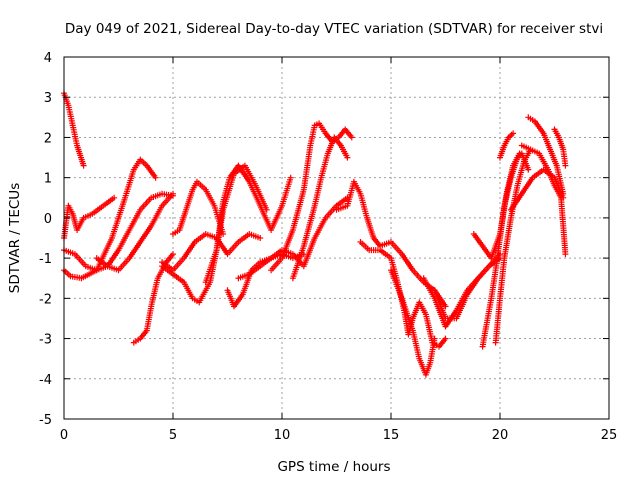  Describe the element at coordinates (173, 435) in the screenshot. I see `x-tick-label: 5` at that location.